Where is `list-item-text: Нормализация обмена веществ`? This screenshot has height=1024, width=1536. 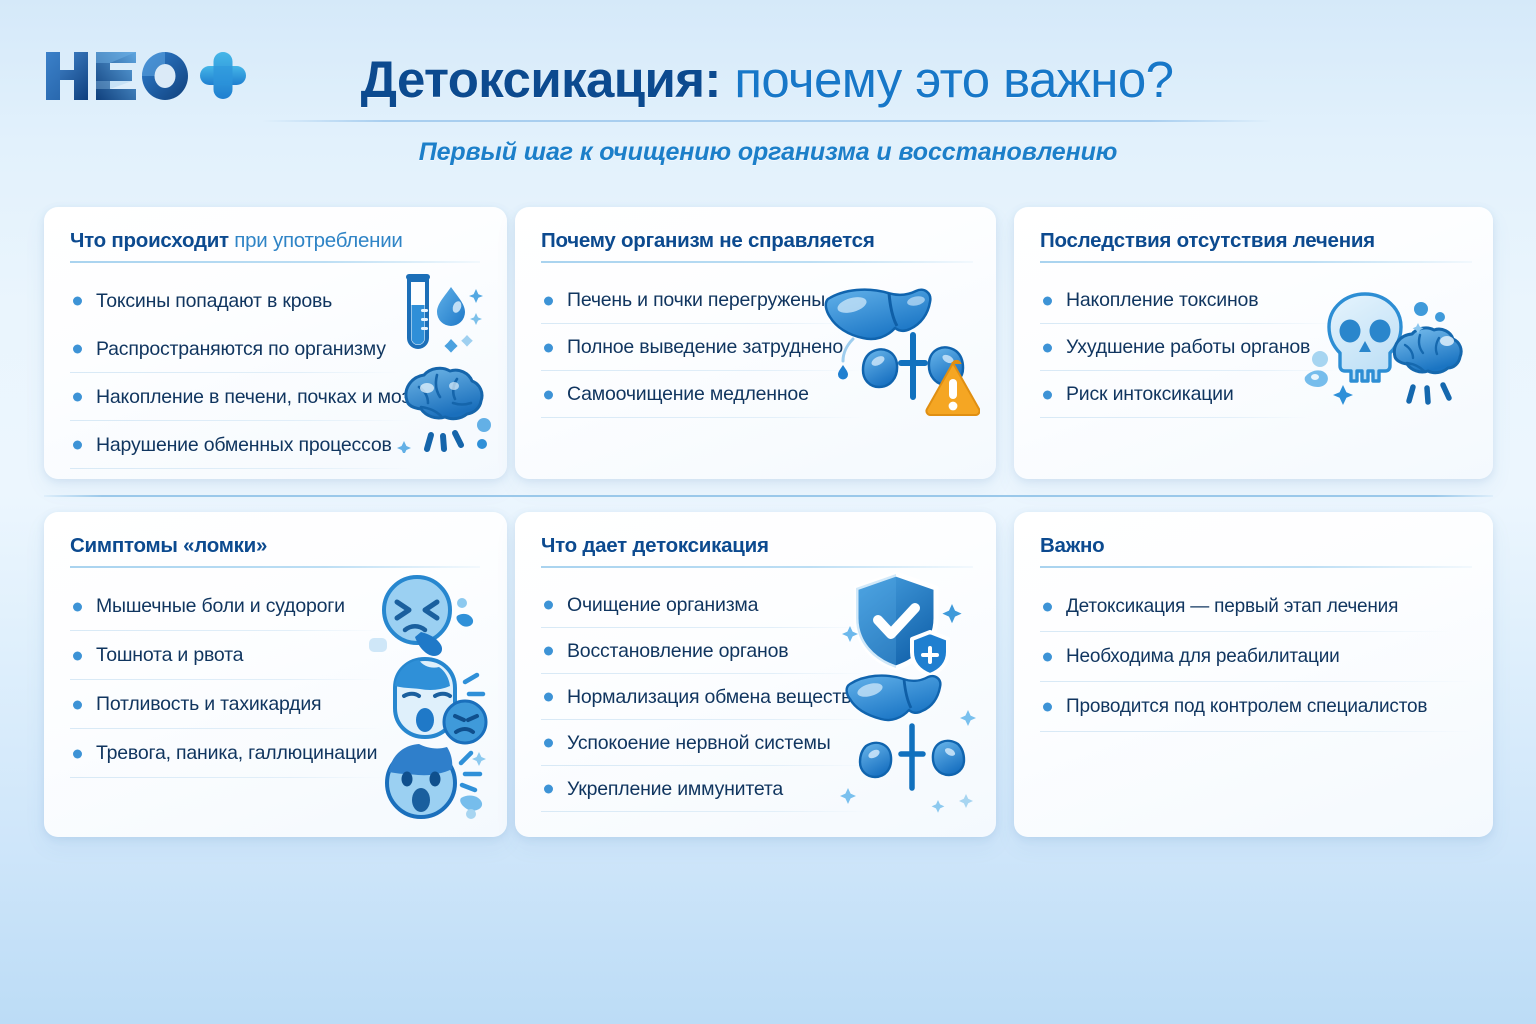
list-item-text: Нормализация обмена веществ is located at coordinates (709, 696).